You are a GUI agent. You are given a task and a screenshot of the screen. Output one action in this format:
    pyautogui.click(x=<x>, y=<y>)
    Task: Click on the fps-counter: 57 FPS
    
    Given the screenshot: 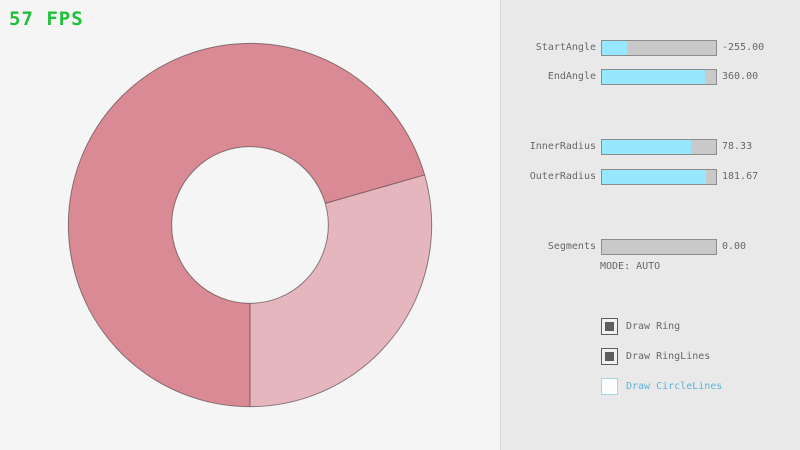 What is the action you would take?
    pyautogui.click(x=46, y=19)
    